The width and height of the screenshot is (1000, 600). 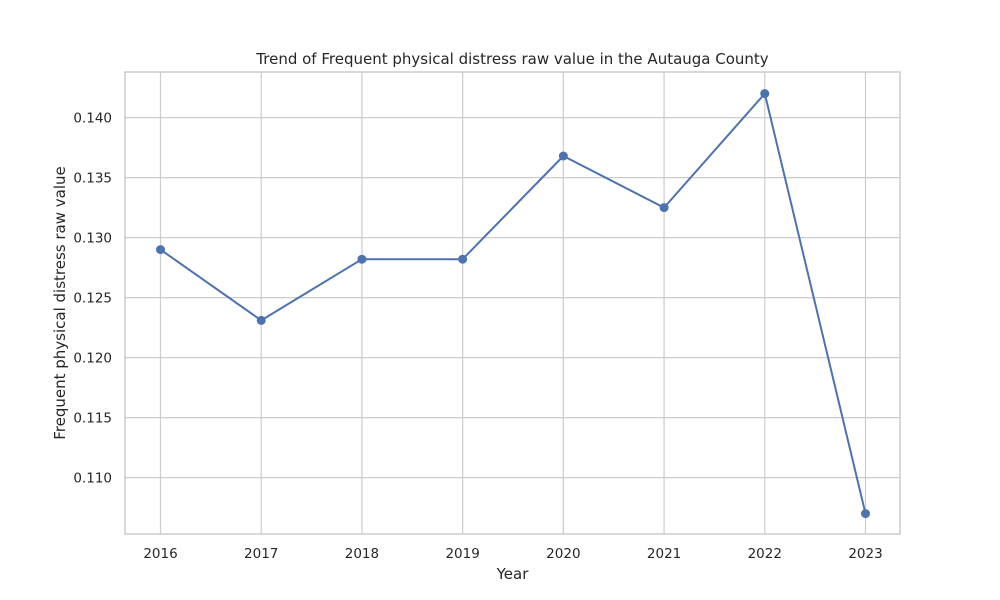 I want to click on data-point-2017, so click(x=261, y=320).